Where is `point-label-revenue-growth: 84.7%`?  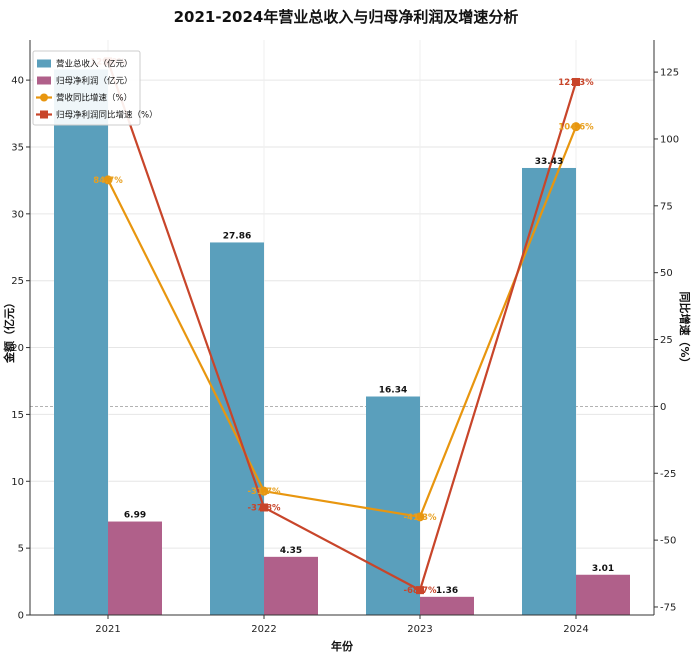
point-label-revenue-growth: 84.7% is located at coordinates (108, 181).